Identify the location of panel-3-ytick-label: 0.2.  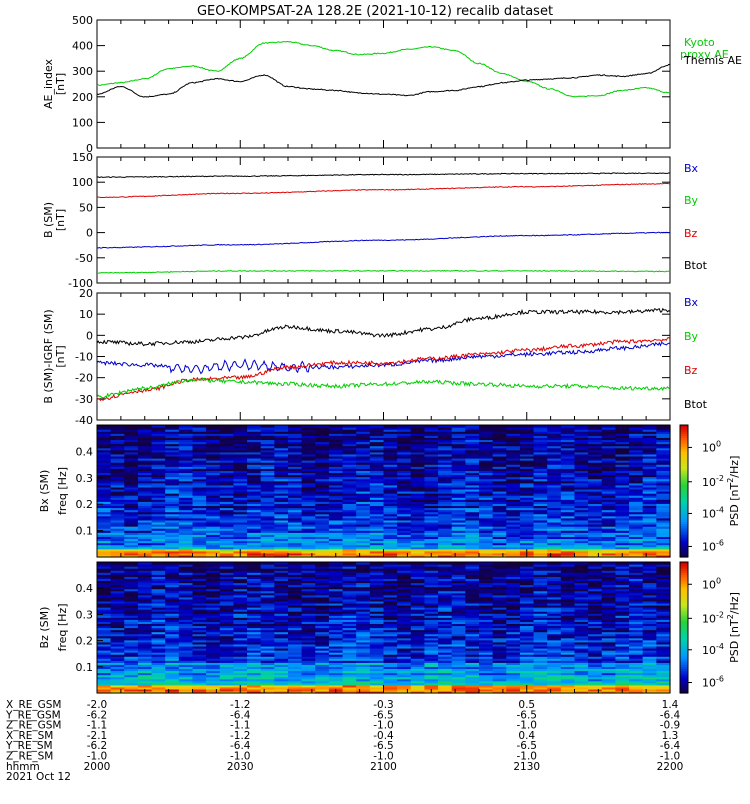
(85, 504).